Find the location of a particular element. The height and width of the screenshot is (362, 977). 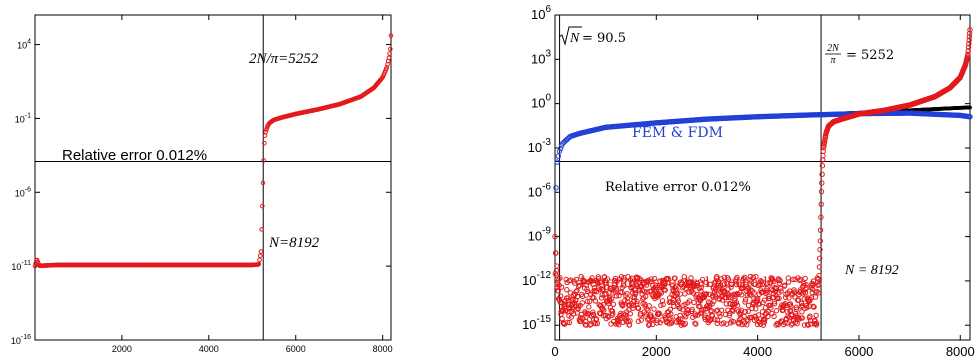

x-tick-label: 4000 is located at coordinates (209, 349).